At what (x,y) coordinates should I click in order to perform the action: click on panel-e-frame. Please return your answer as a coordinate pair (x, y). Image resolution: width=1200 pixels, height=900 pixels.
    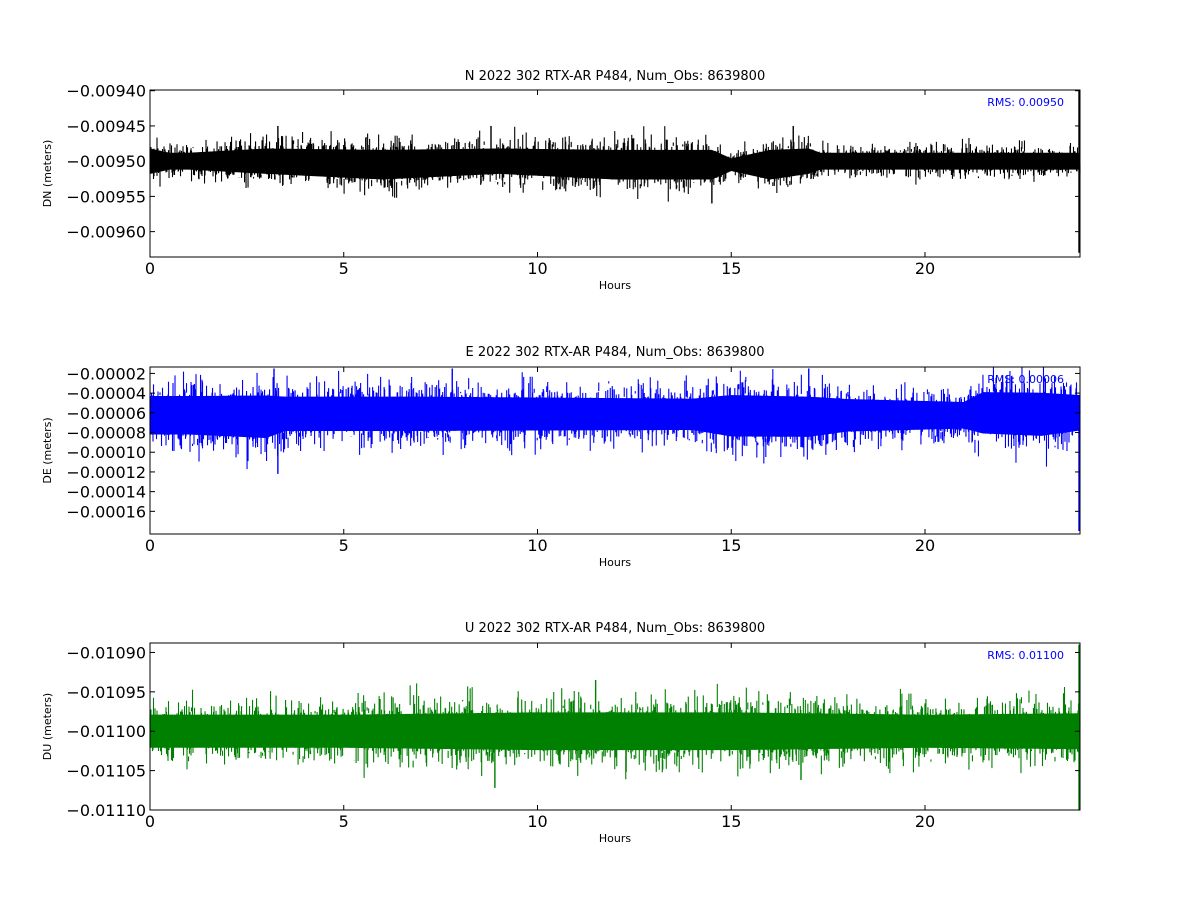
    Looking at the image, I should click on (615, 450).